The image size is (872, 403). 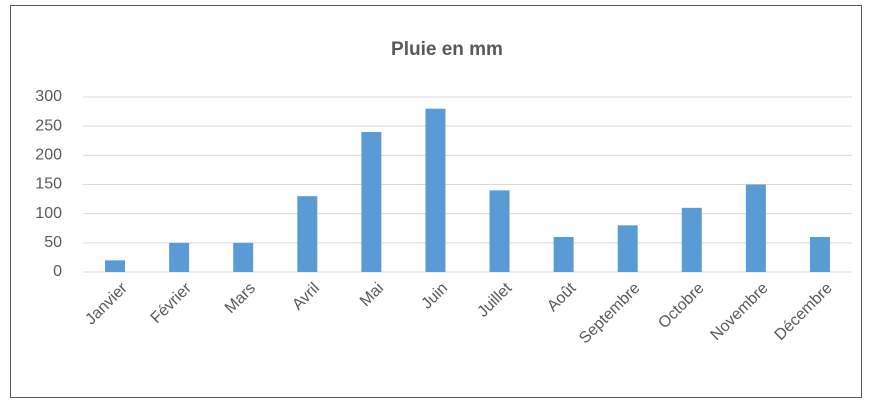 I want to click on y-tick-label: 100, so click(x=48, y=213).